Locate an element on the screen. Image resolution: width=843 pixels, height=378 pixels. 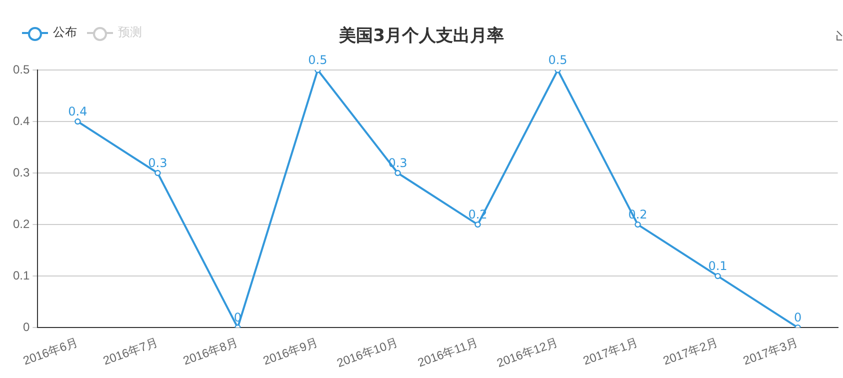
x-tick-label: 2016年9月 is located at coordinates (290, 351).